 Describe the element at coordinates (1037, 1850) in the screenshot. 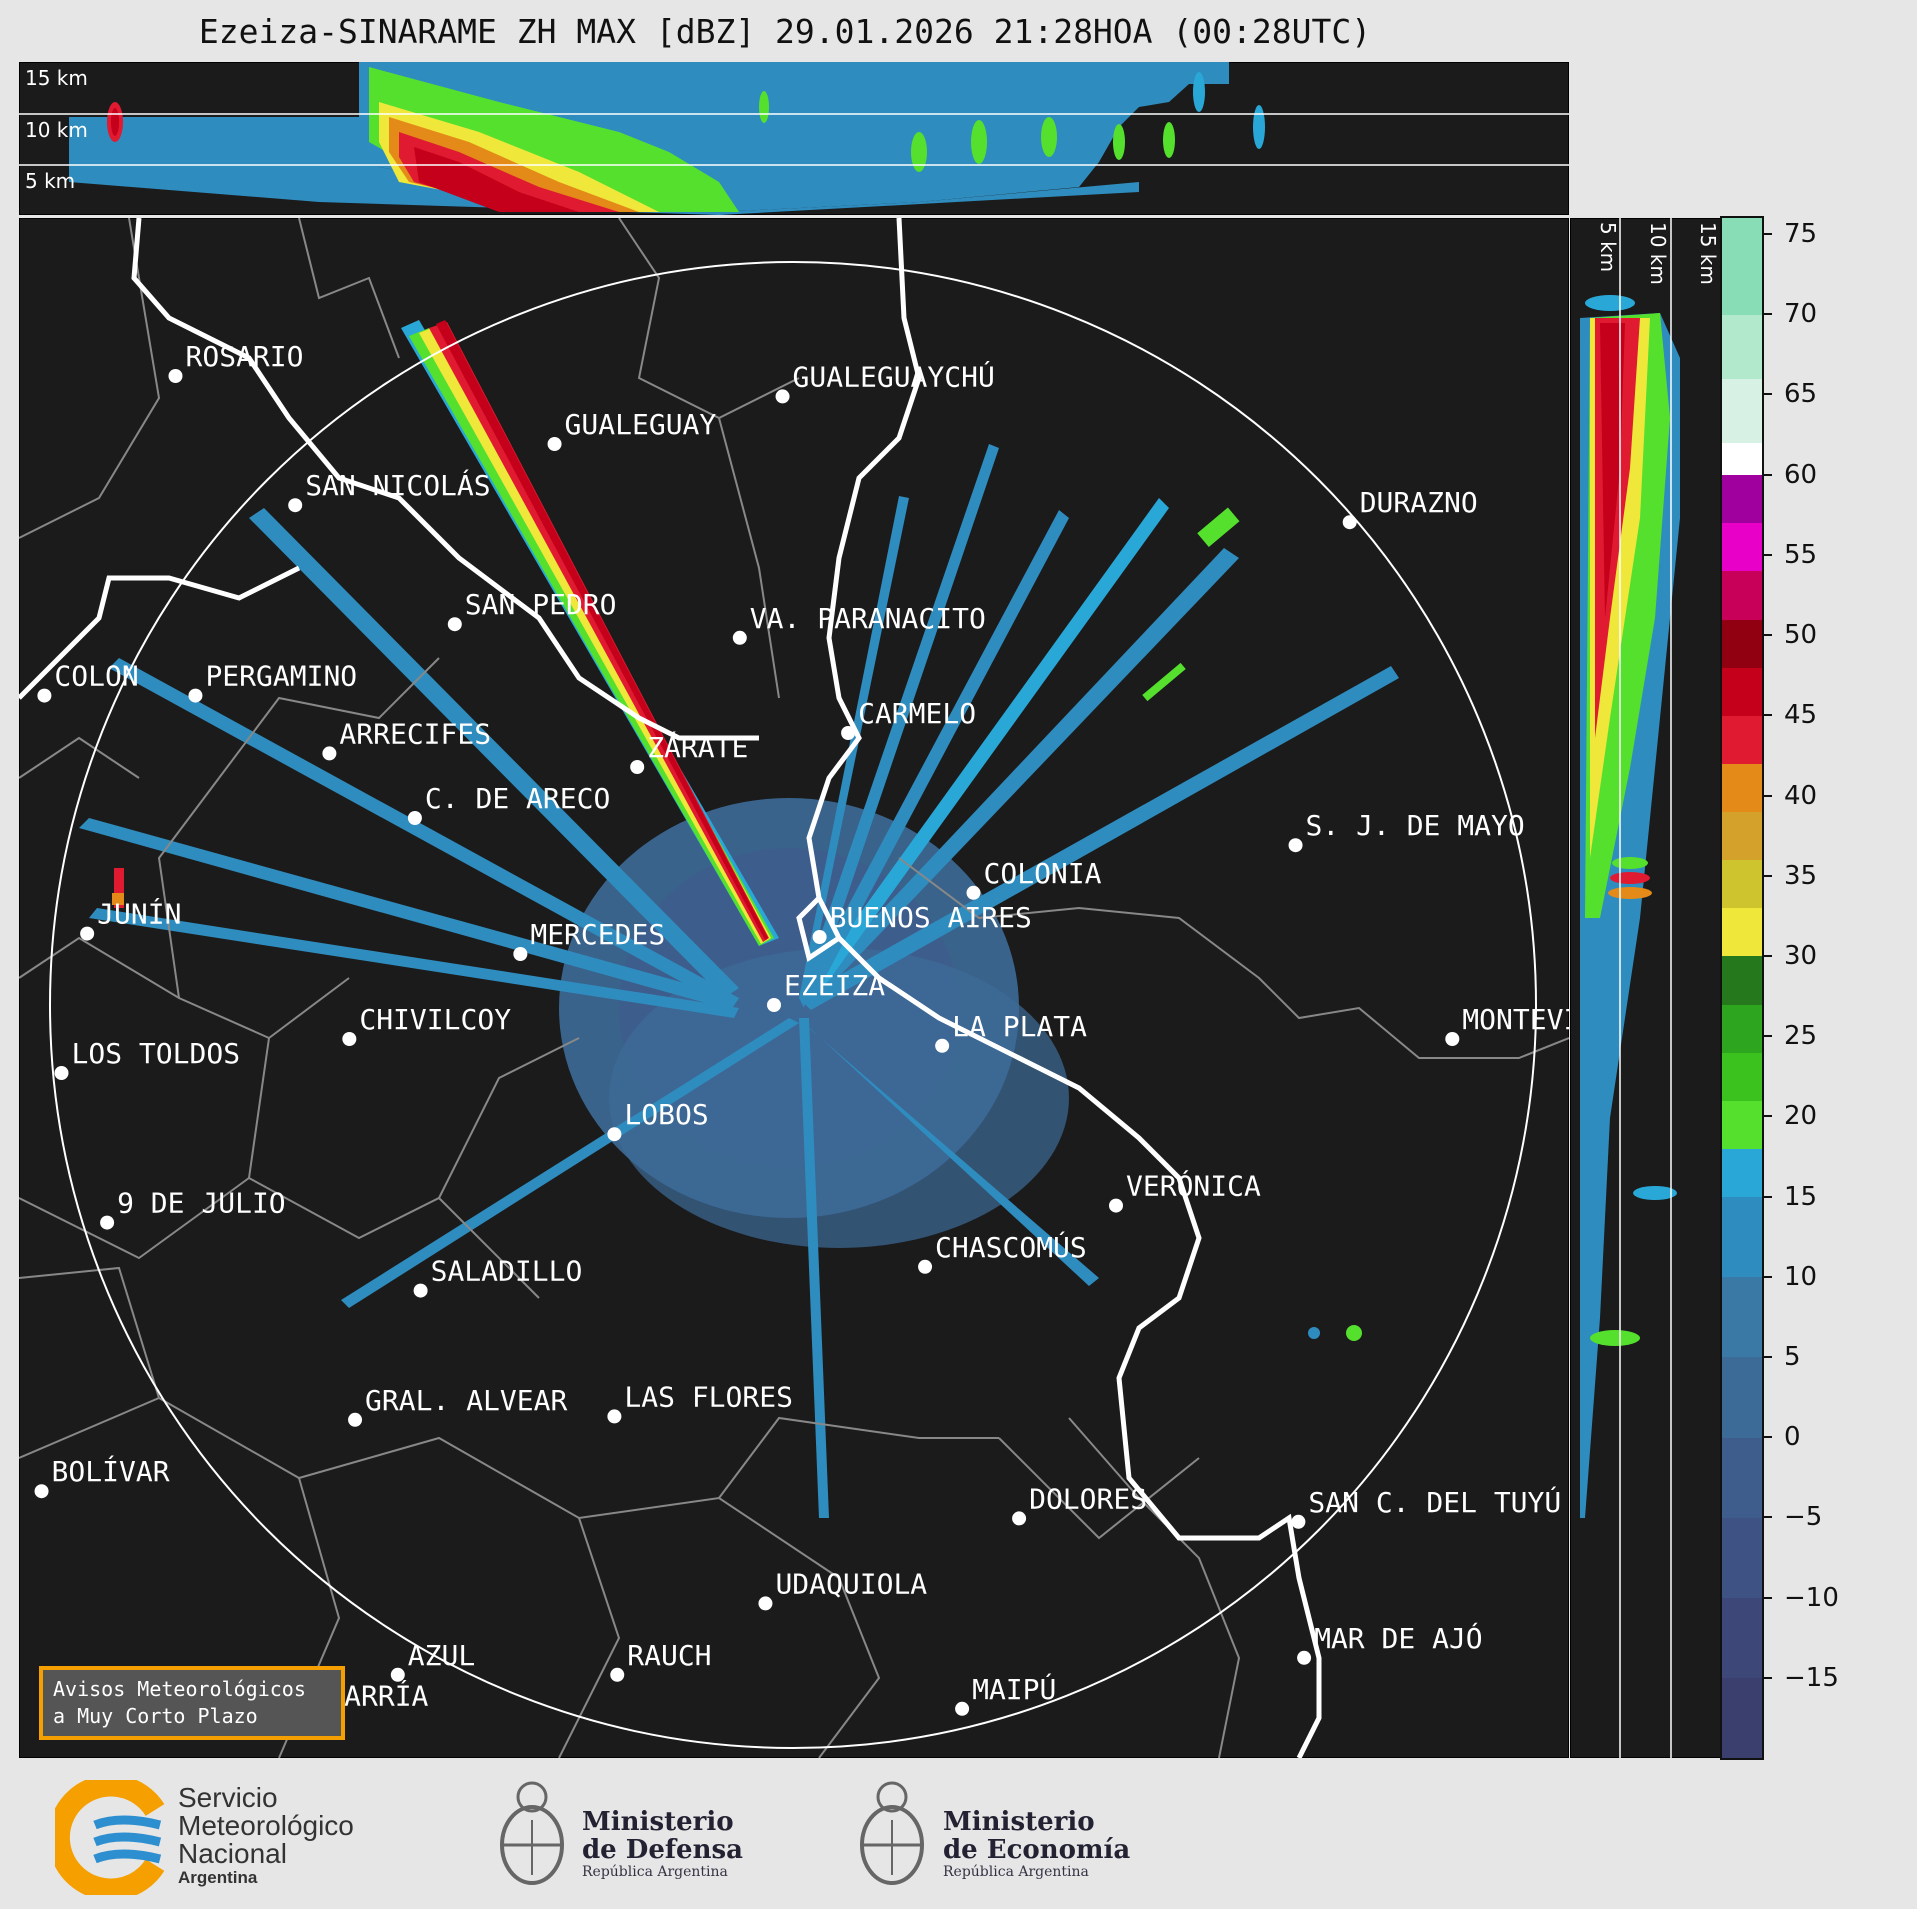

I see `economia-line-2: de Economía` at that location.